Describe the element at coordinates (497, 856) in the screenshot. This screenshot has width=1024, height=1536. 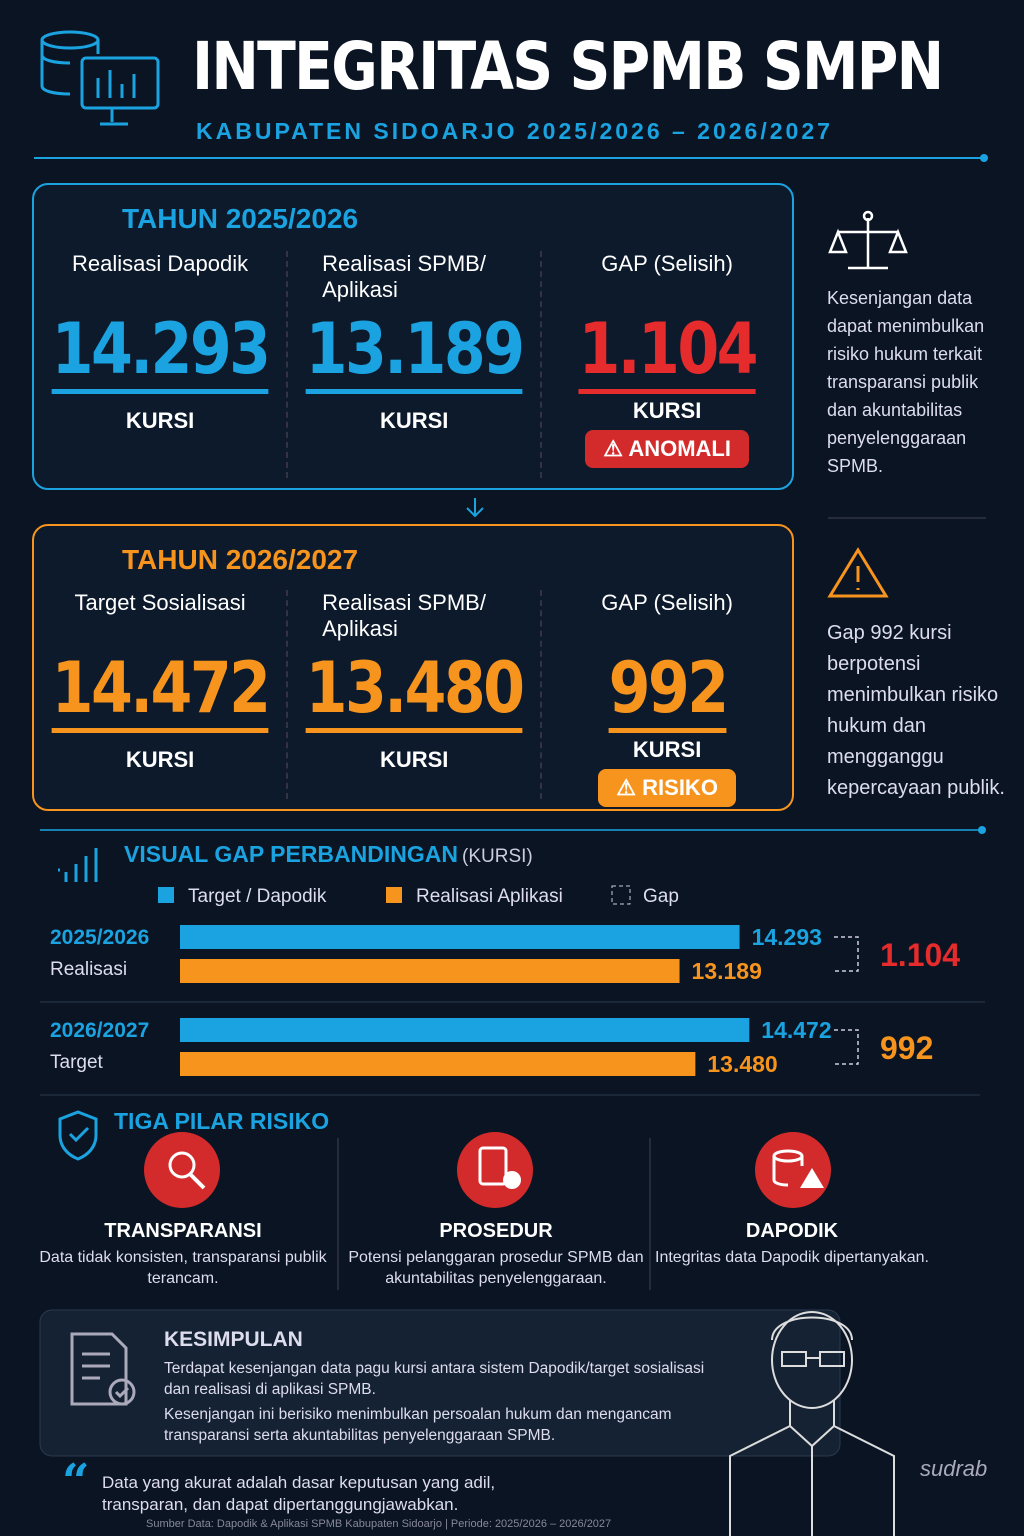
I see `chart-unit: (KURSI)` at that location.